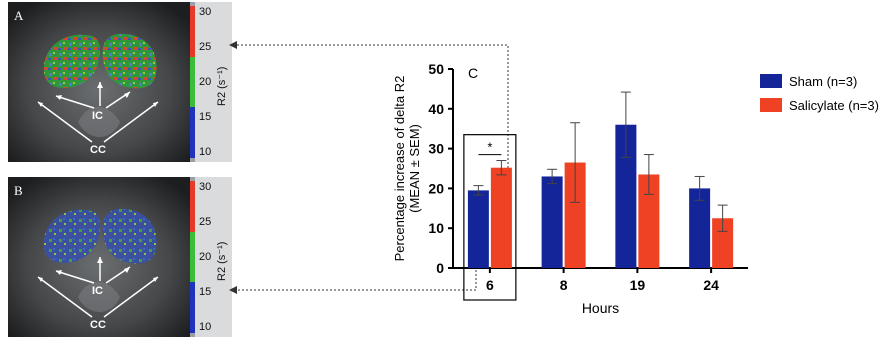 This screenshot has width=895, height=345. Describe the element at coordinates (490, 285) in the screenshot. I see `x-tick-label-6: 6` at that location.